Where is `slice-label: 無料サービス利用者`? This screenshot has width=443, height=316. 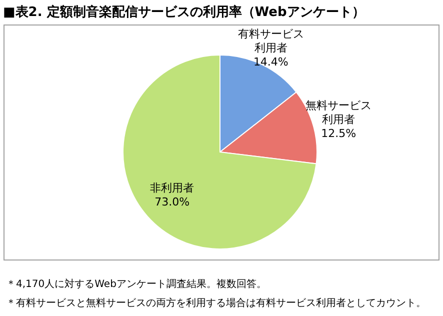 slice-label: 無料サービス利用者 is located at coordinates (339, 112).